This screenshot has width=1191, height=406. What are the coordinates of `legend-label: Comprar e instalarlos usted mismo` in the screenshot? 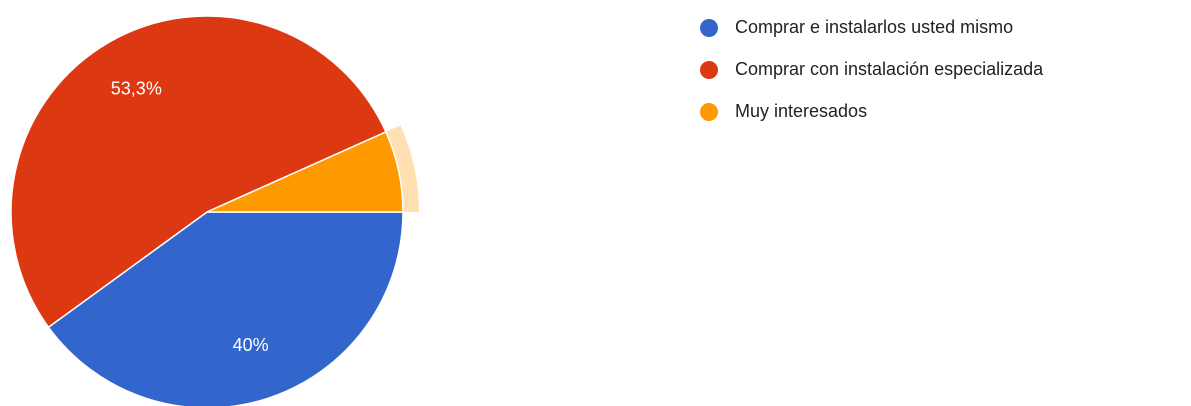 It's located at (874, 27).